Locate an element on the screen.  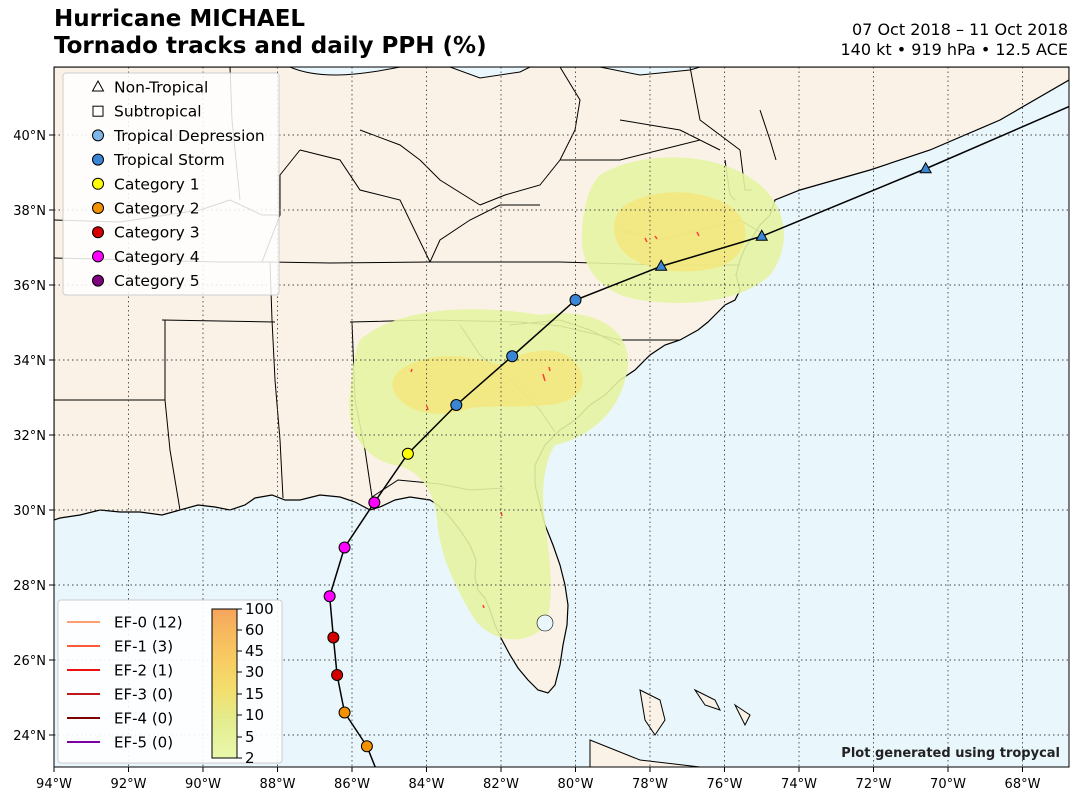
colorbar-tick-label: 100 is located at coordinates (259, 609).